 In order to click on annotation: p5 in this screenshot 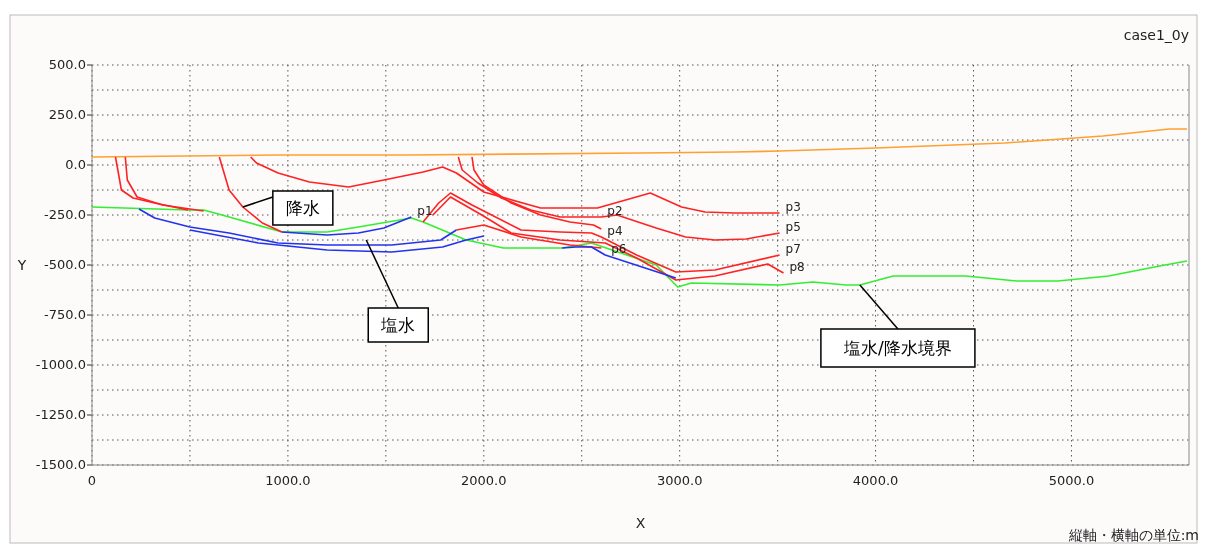, I will do `click(793, 227)`.